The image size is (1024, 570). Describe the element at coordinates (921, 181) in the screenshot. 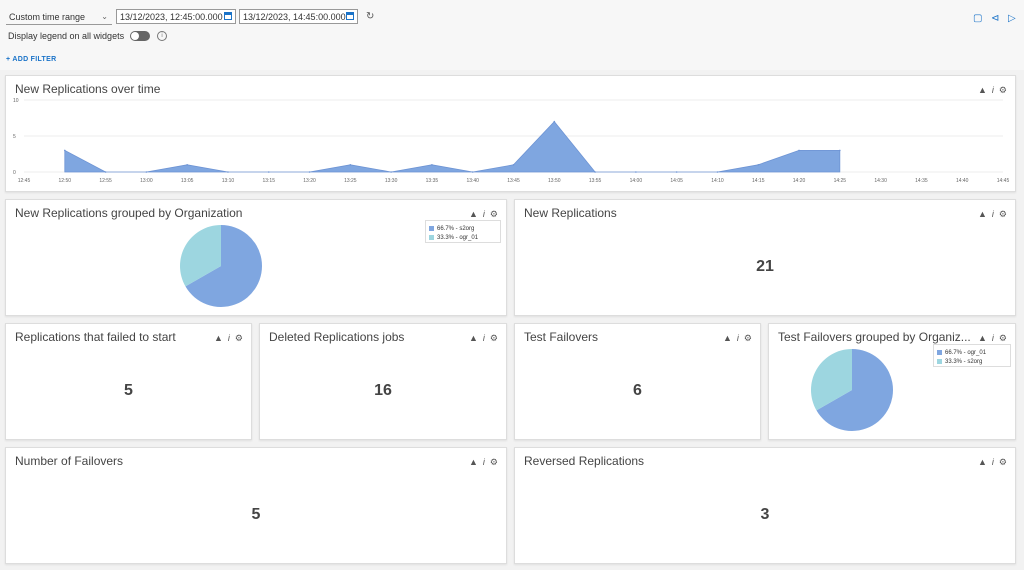

I see `x-tick-label: 14:35` at that location.